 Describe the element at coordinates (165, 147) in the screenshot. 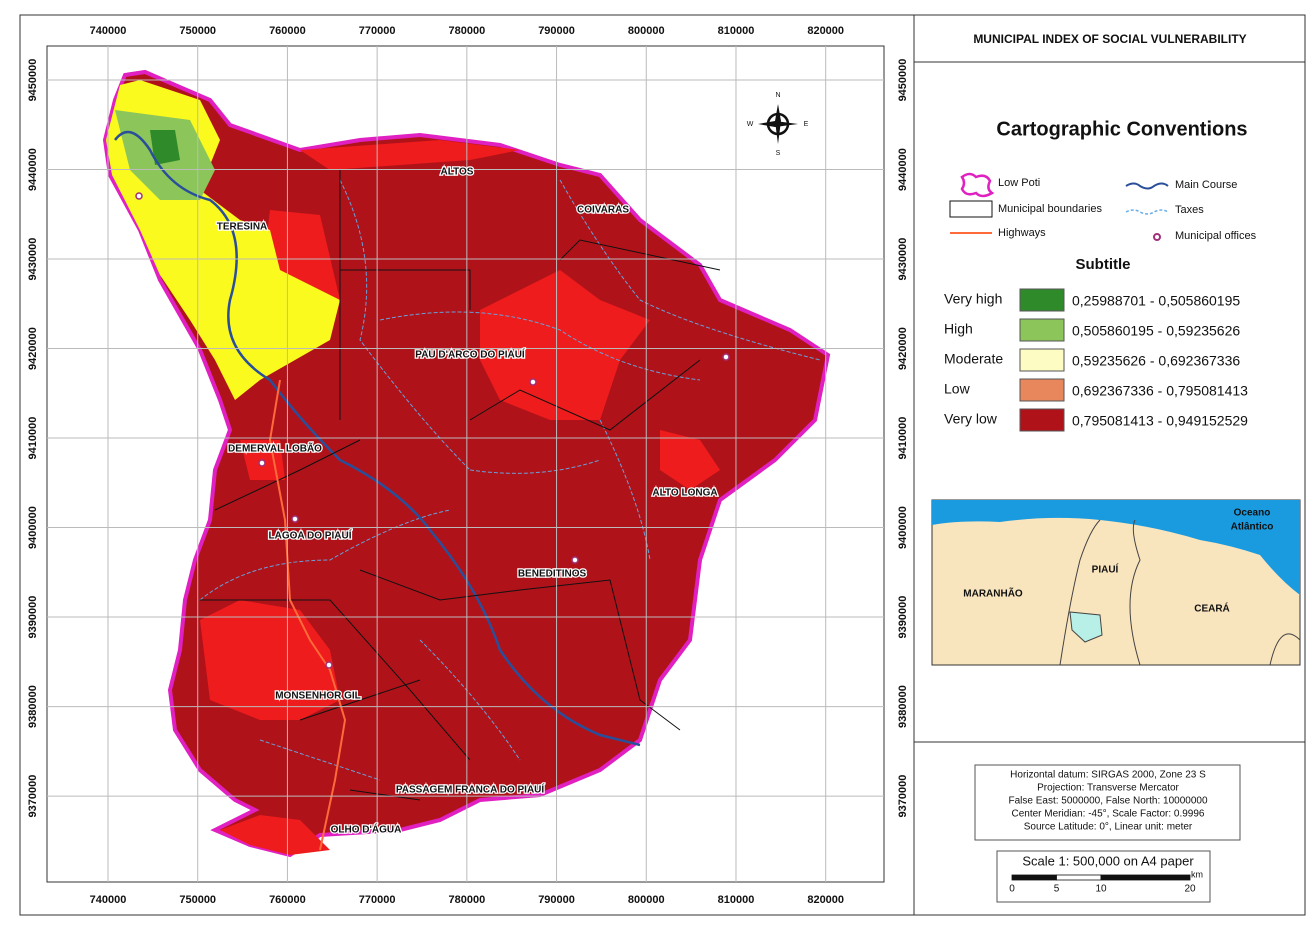

I see `dark-green` at that location.